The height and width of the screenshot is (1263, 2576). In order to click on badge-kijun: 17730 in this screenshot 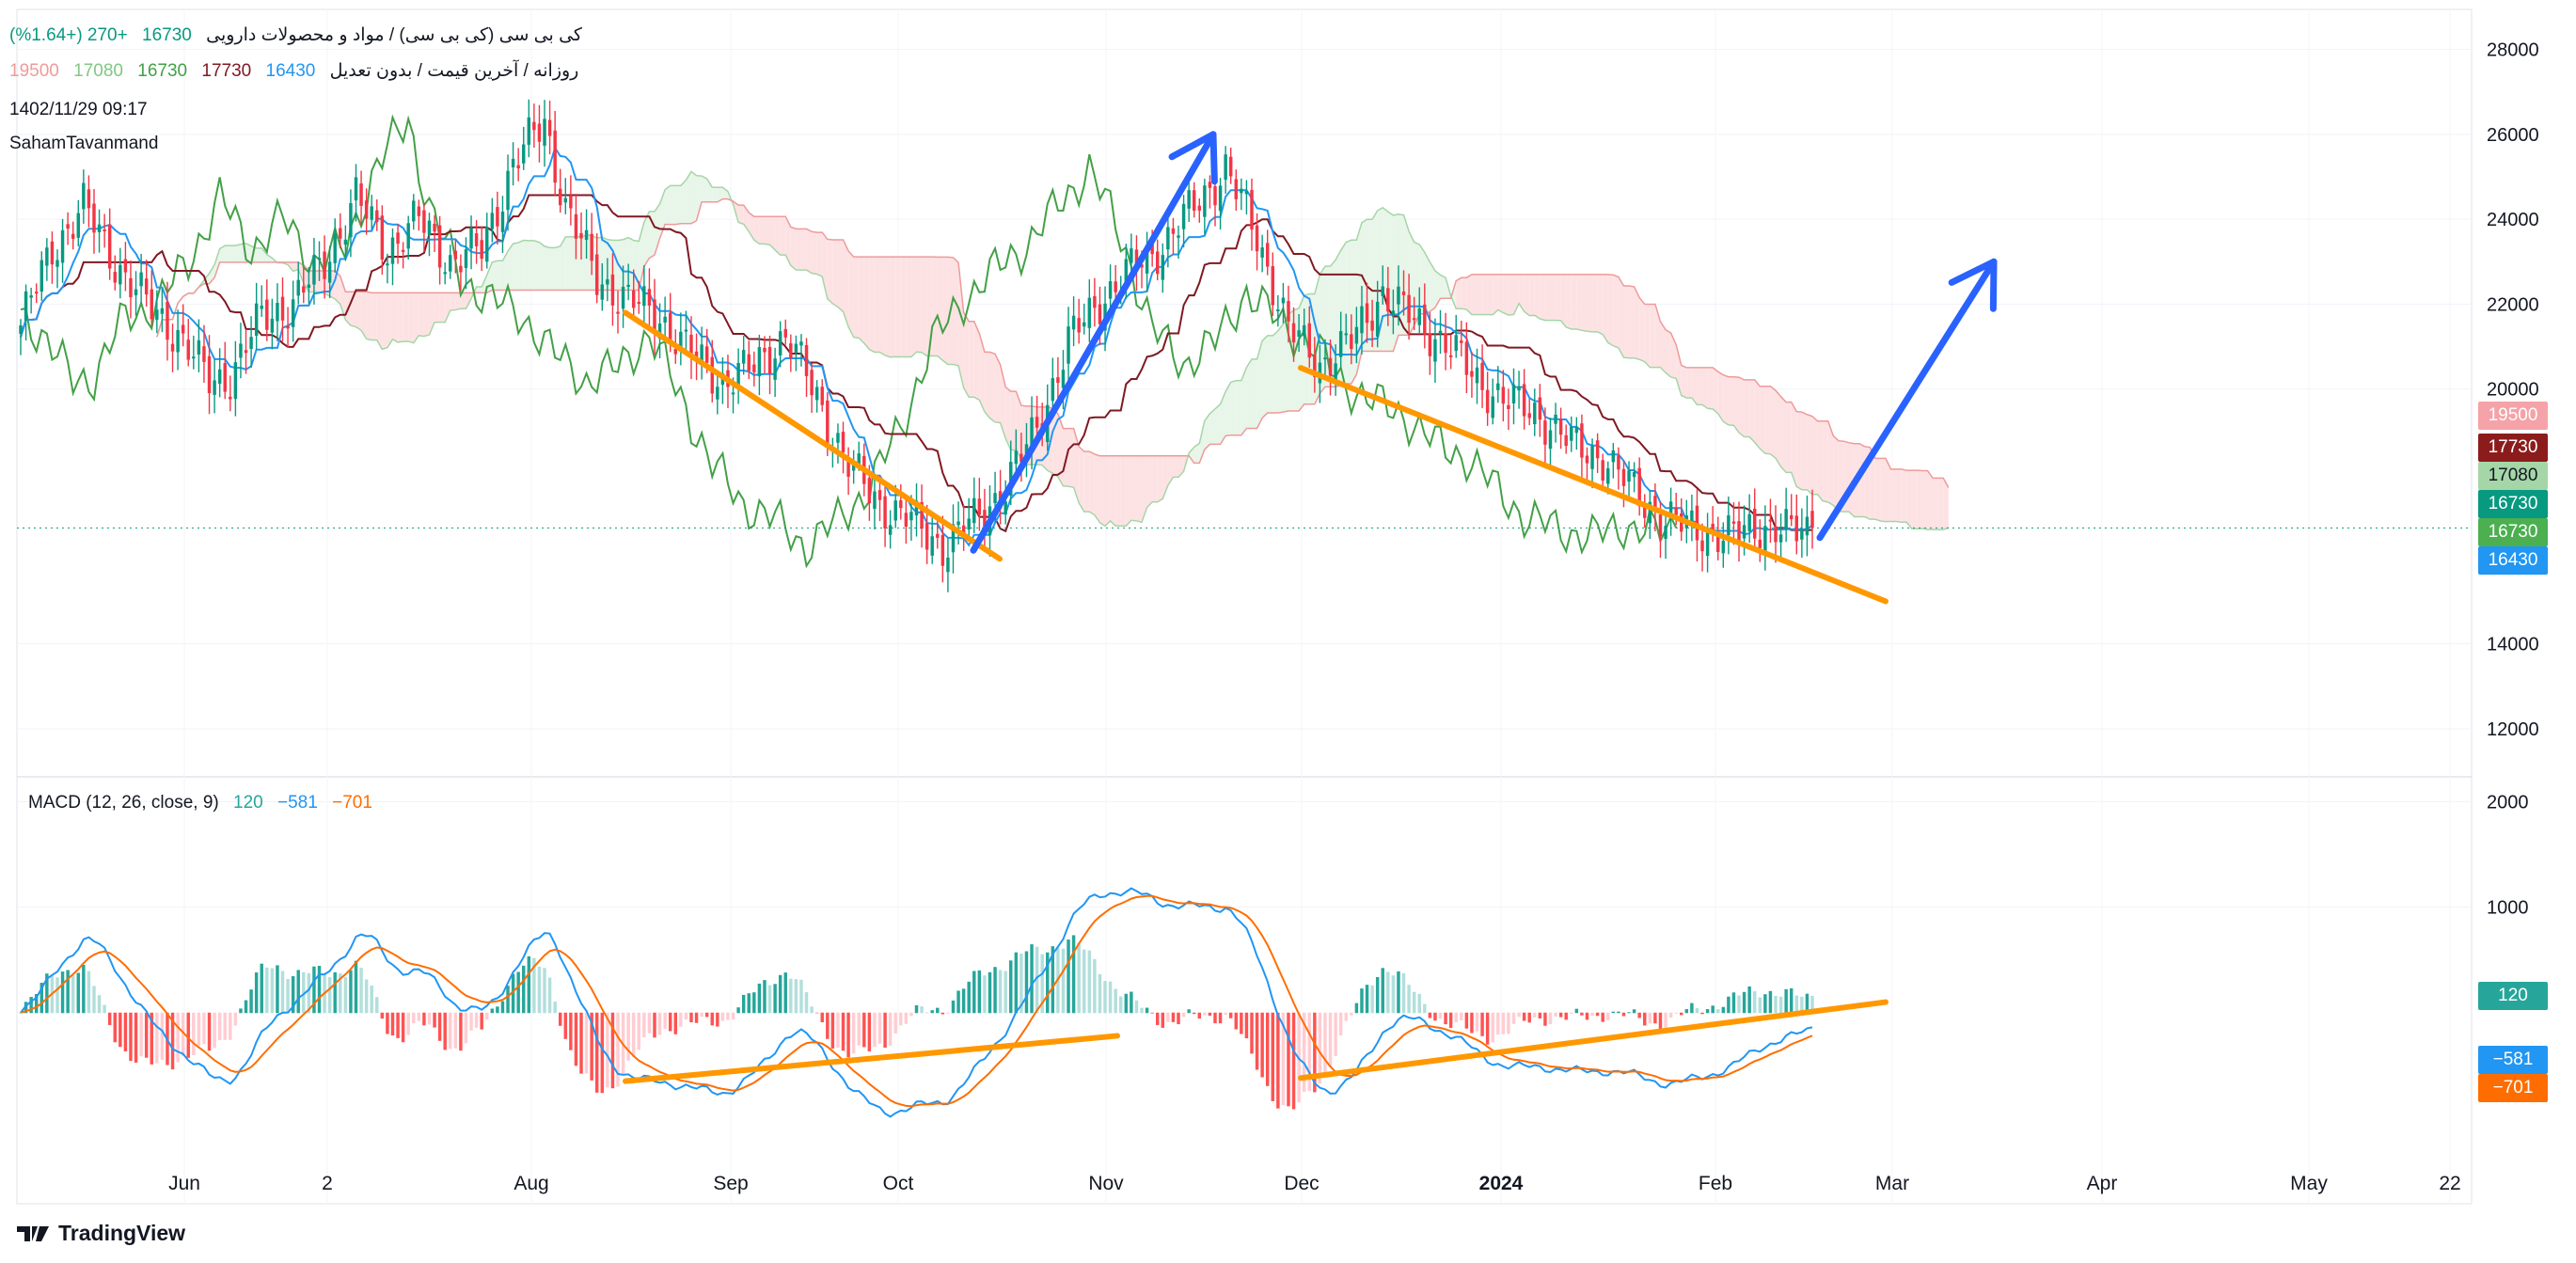, I will do `click(2513, 448)`.